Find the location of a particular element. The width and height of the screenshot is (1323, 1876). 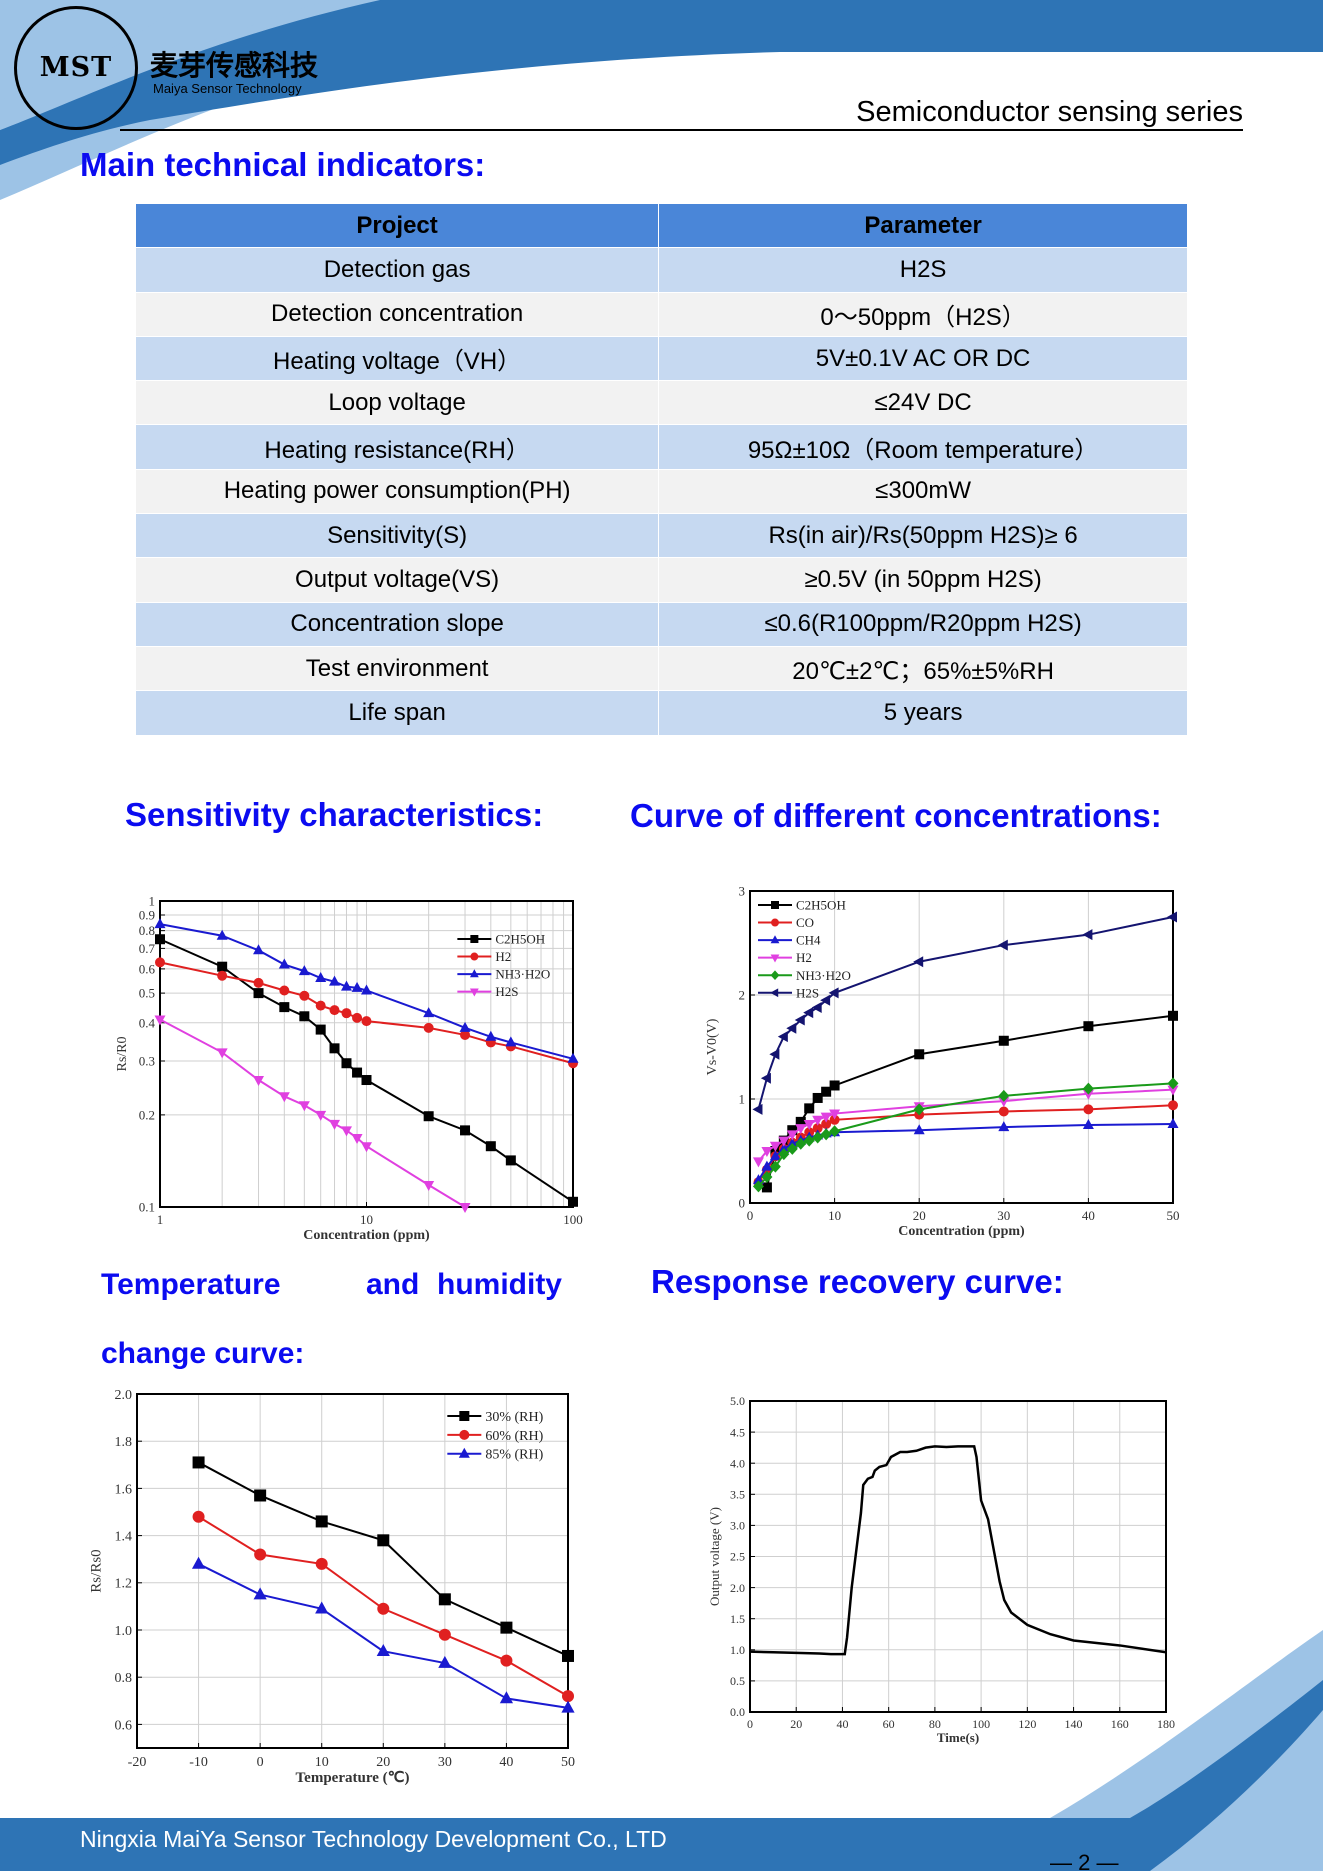

parameter-cell: H2S is located at coordinates (923, 270).